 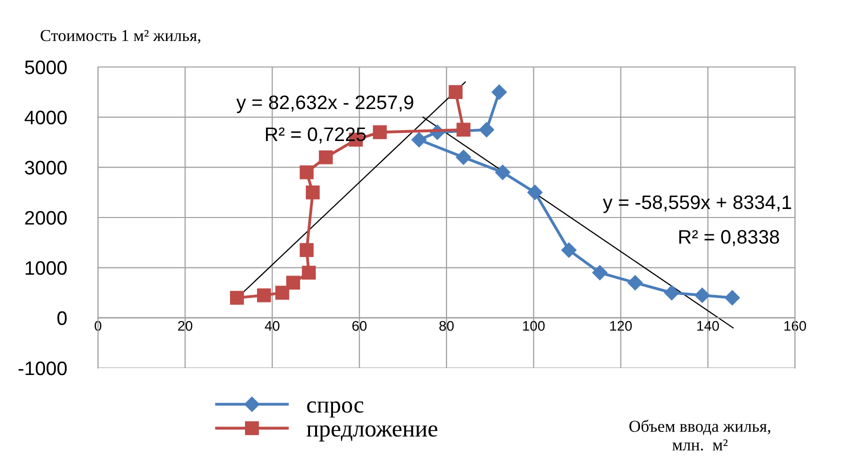 I want to click on annotation: R² = 0,7225, so click(x=316, y=135).